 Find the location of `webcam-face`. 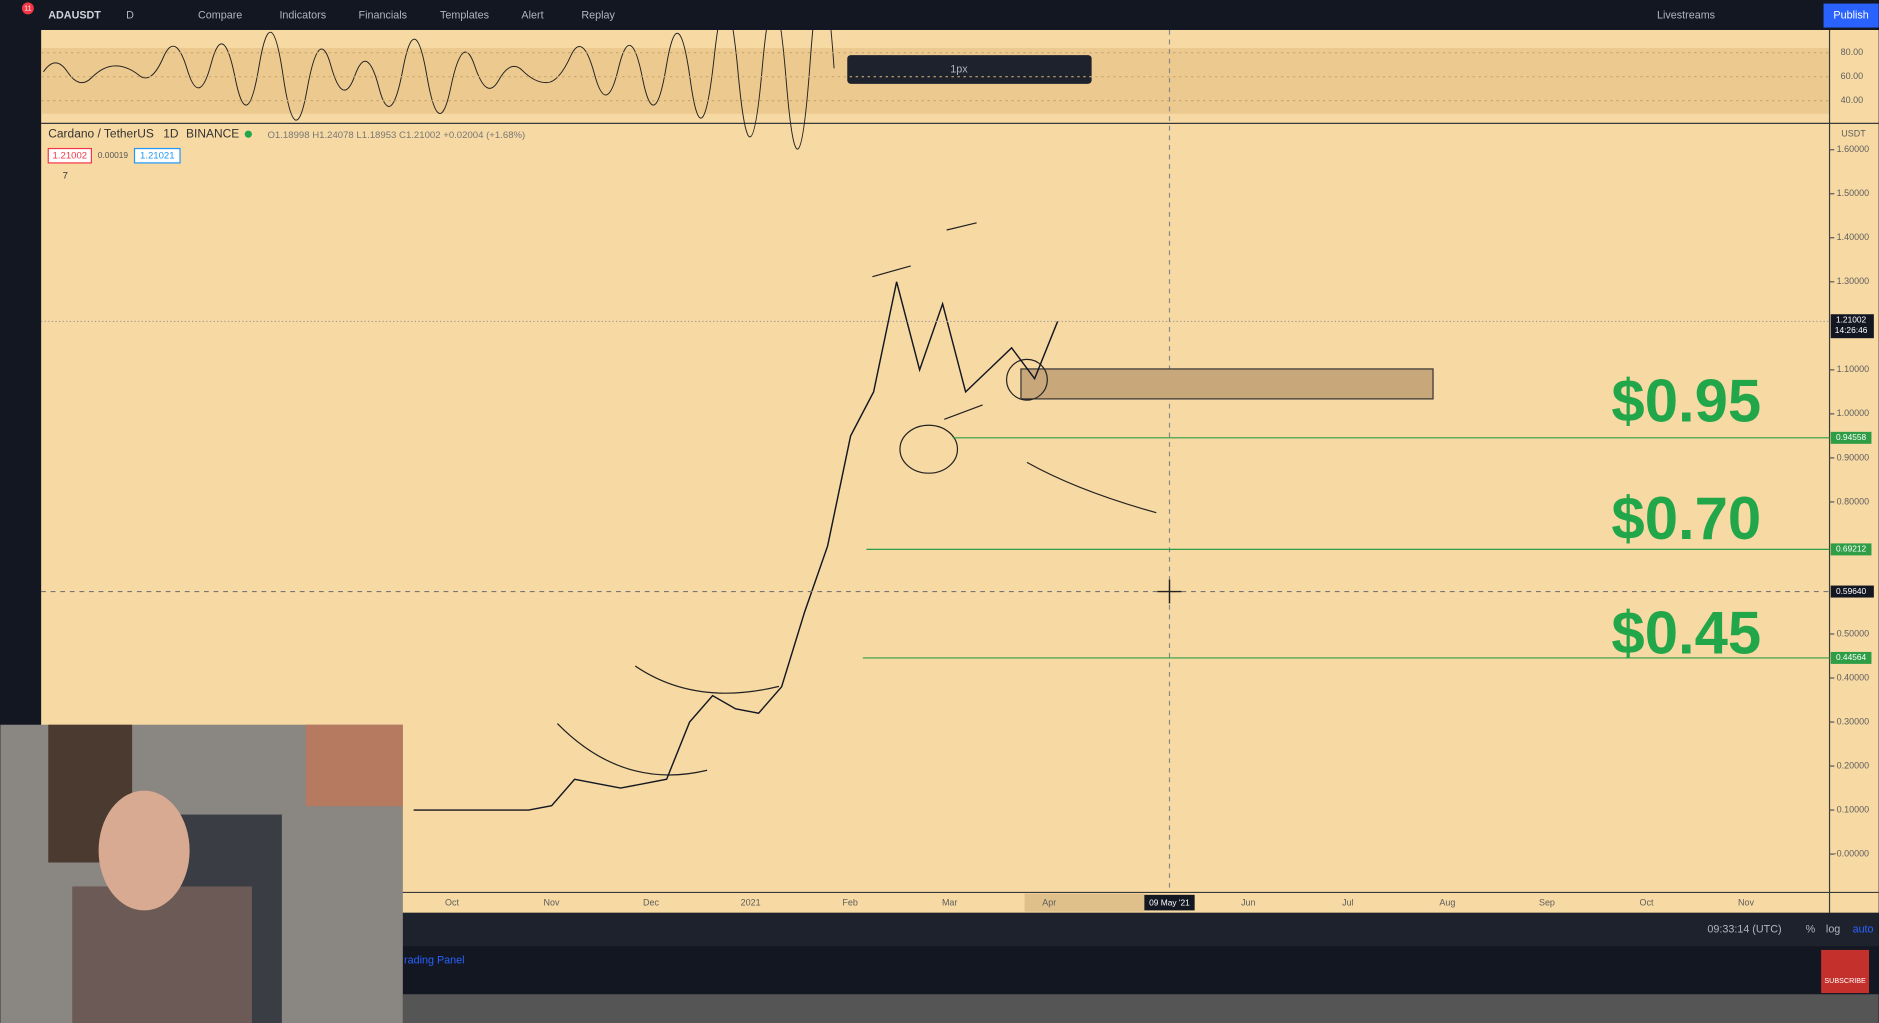

webcam-face is located at coordinates (144, 850).